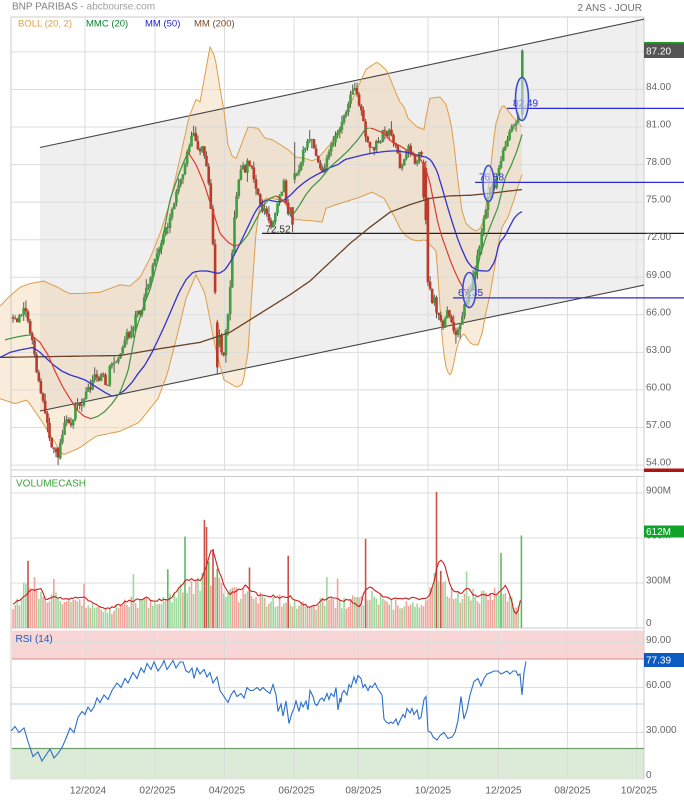  What do you see at coordinates (658, 463) in the screenshot?
I see `svg-text: 54.00` at bounding box center [658, 463].